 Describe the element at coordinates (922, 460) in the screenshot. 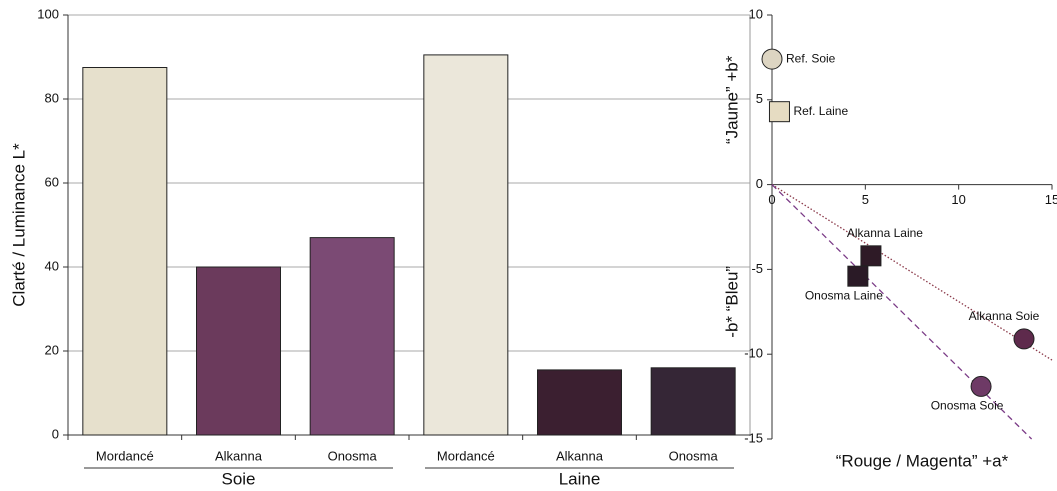

I see `x-axis-label: “Rouge / Magenta” +a*` at that location.